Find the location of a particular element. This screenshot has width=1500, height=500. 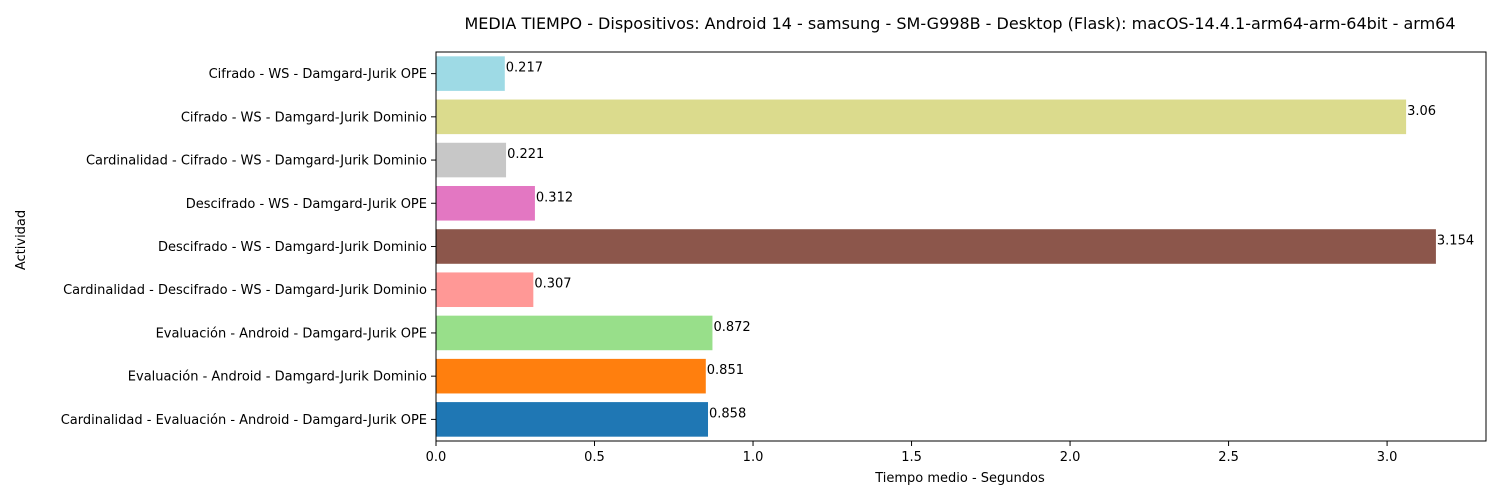

x-tick-label: 2.0 is located at coordinates (1070, 457).